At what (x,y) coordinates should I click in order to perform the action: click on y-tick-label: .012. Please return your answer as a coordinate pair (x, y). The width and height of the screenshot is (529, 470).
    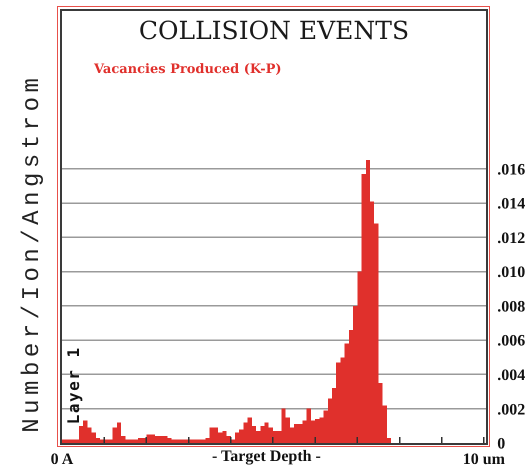
    Looking at the image, I should click on (511, 238).